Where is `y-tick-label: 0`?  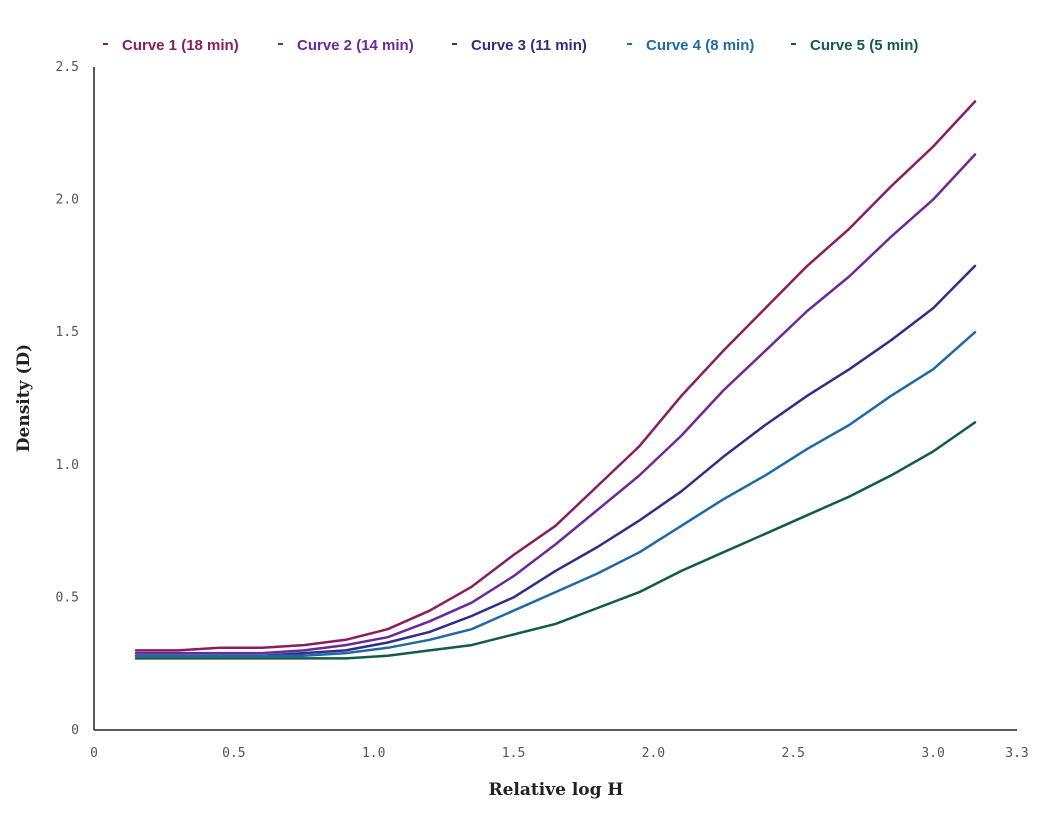 y-tick-label: 0 is located at coordinates (75, 730).